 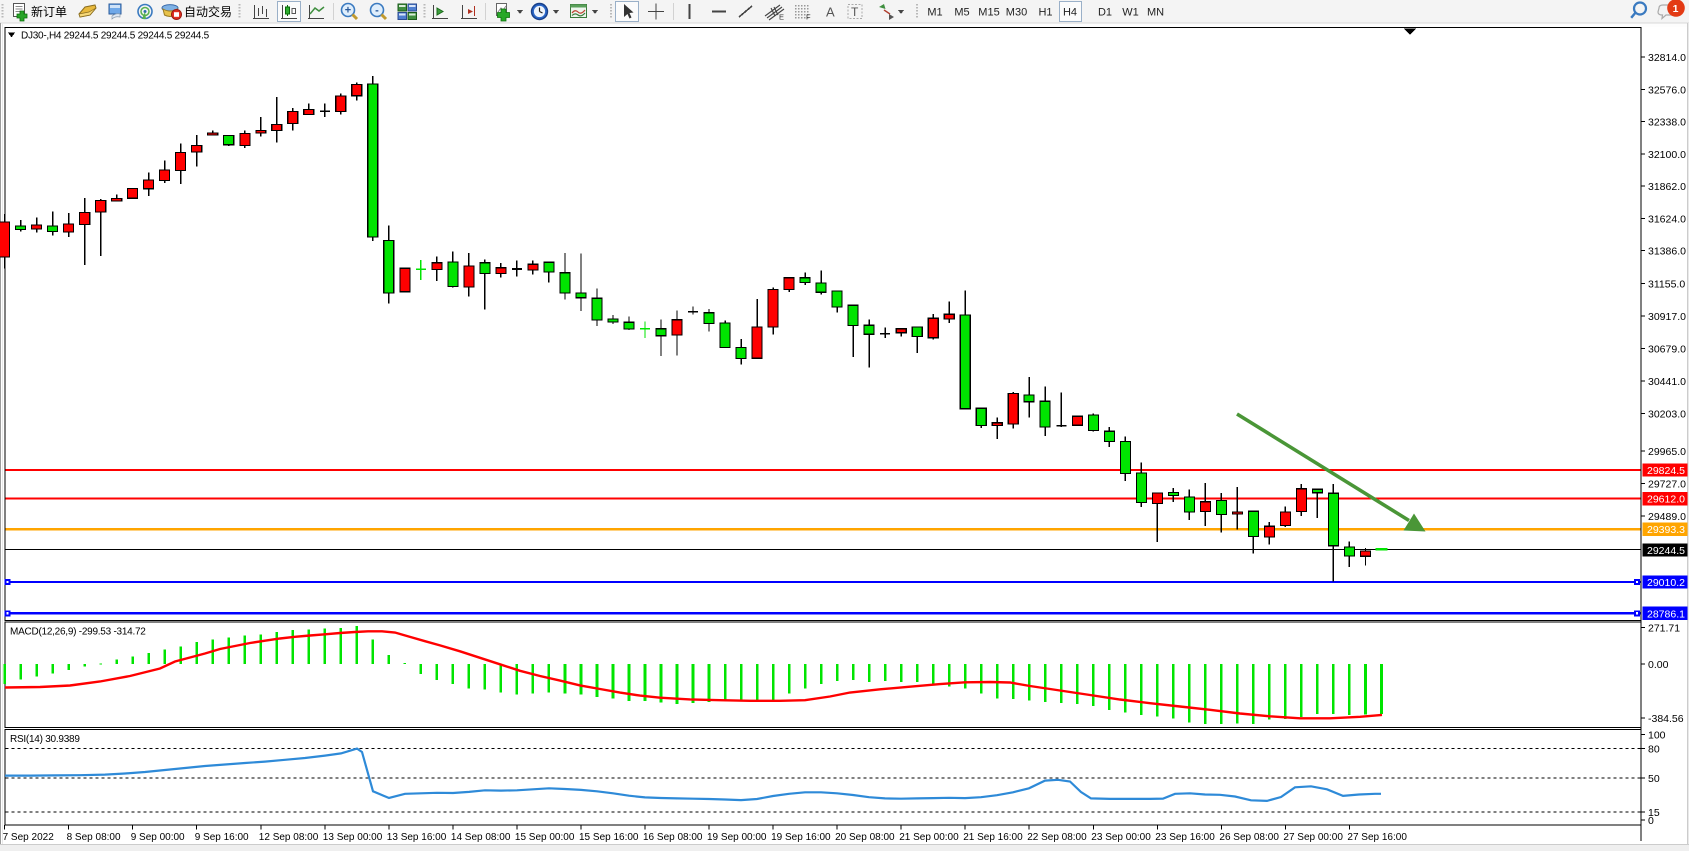 What do you see at coordinates (1654, 813) in the screenshot?
I see `svg-text: 15` at bounding box center [1654, 813].